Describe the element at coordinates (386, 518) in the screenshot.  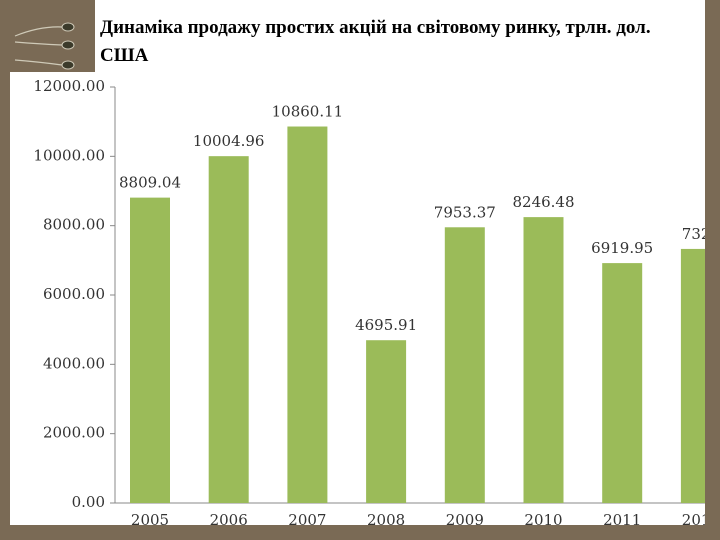
I see `x-tick-label: 2008` at that location.